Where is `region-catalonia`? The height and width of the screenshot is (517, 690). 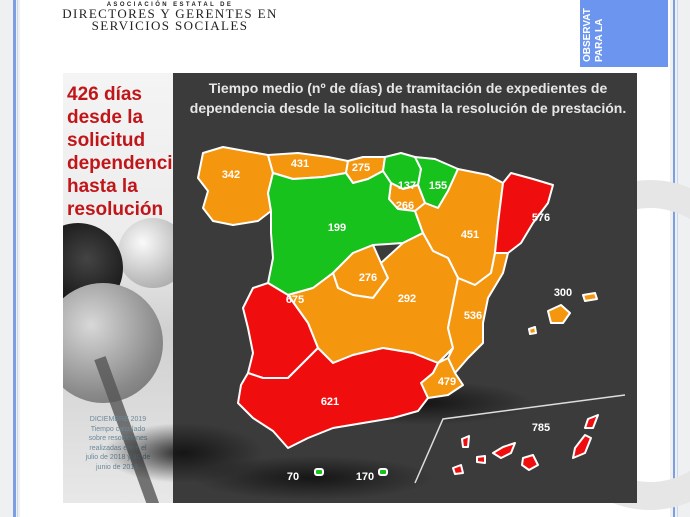 region-catalonia is located at coordinates (524, 213).